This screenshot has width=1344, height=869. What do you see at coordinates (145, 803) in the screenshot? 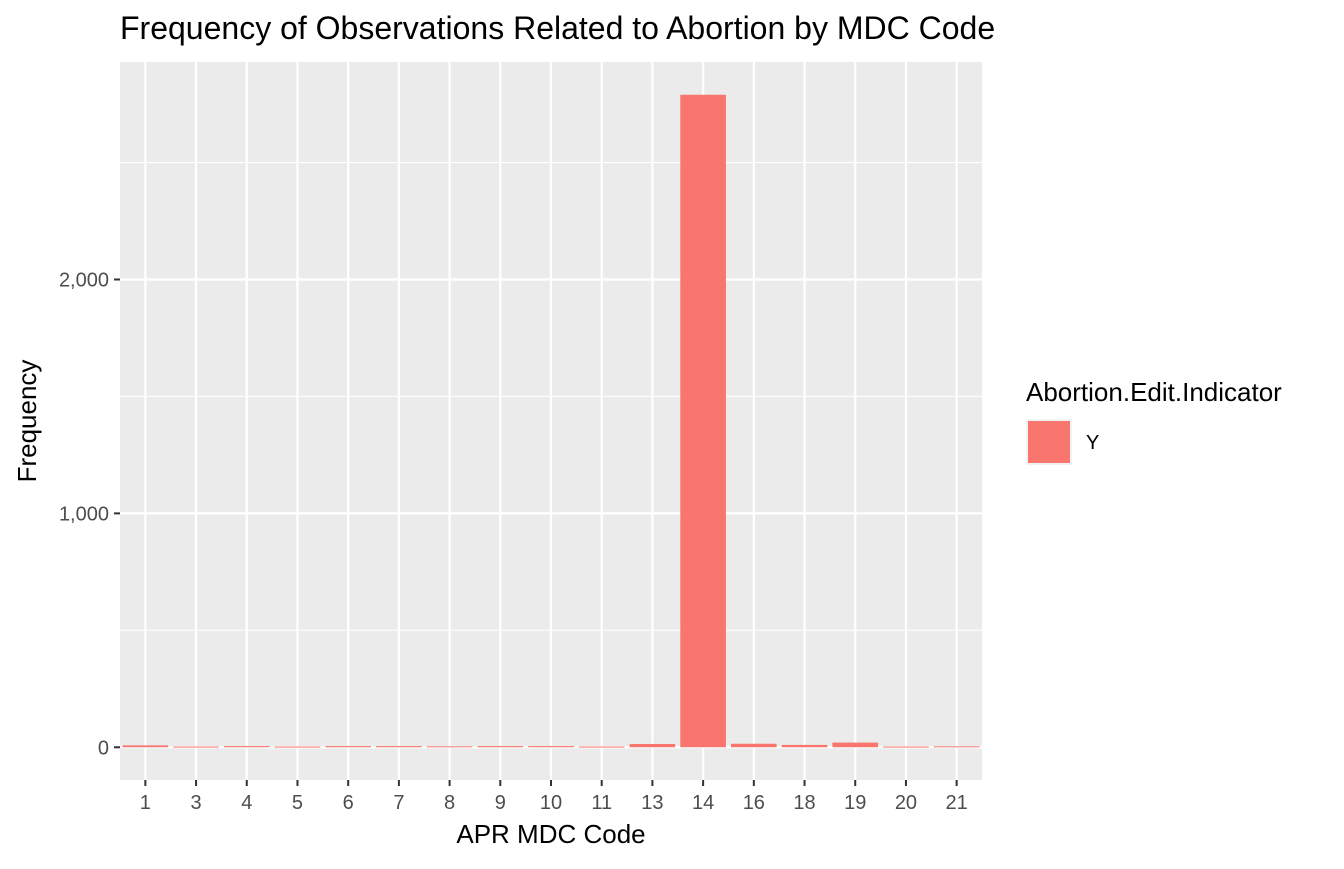
I see `x-tick-label: 1` at bounding box center [145, 803].